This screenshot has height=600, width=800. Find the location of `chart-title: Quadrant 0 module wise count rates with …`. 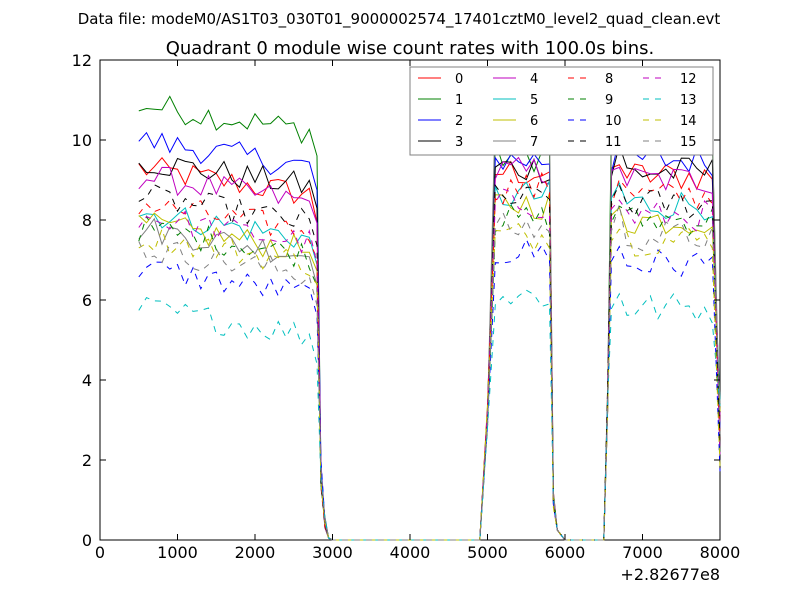

chart-title: Quadrant 0 module wise count rates with … is located at coordinates (410, 48).